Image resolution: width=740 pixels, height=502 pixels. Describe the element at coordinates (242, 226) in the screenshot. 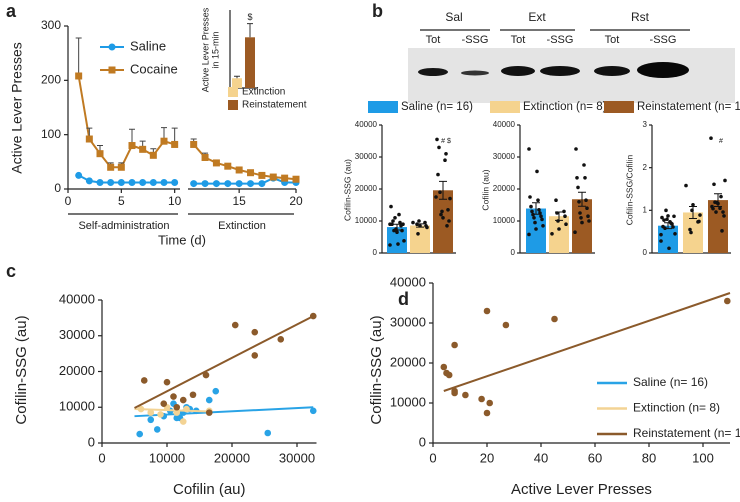

I see `phase-label: Extinction` at that location.